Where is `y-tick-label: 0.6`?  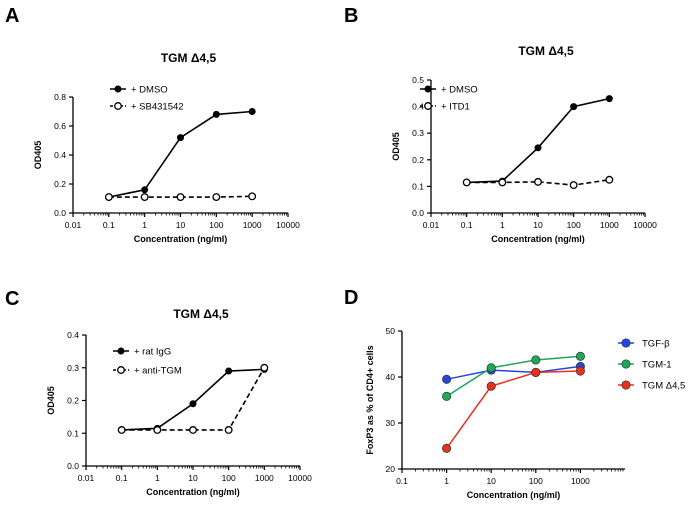 y-tick-label: 0.6 is located at coordinates (60, 126).